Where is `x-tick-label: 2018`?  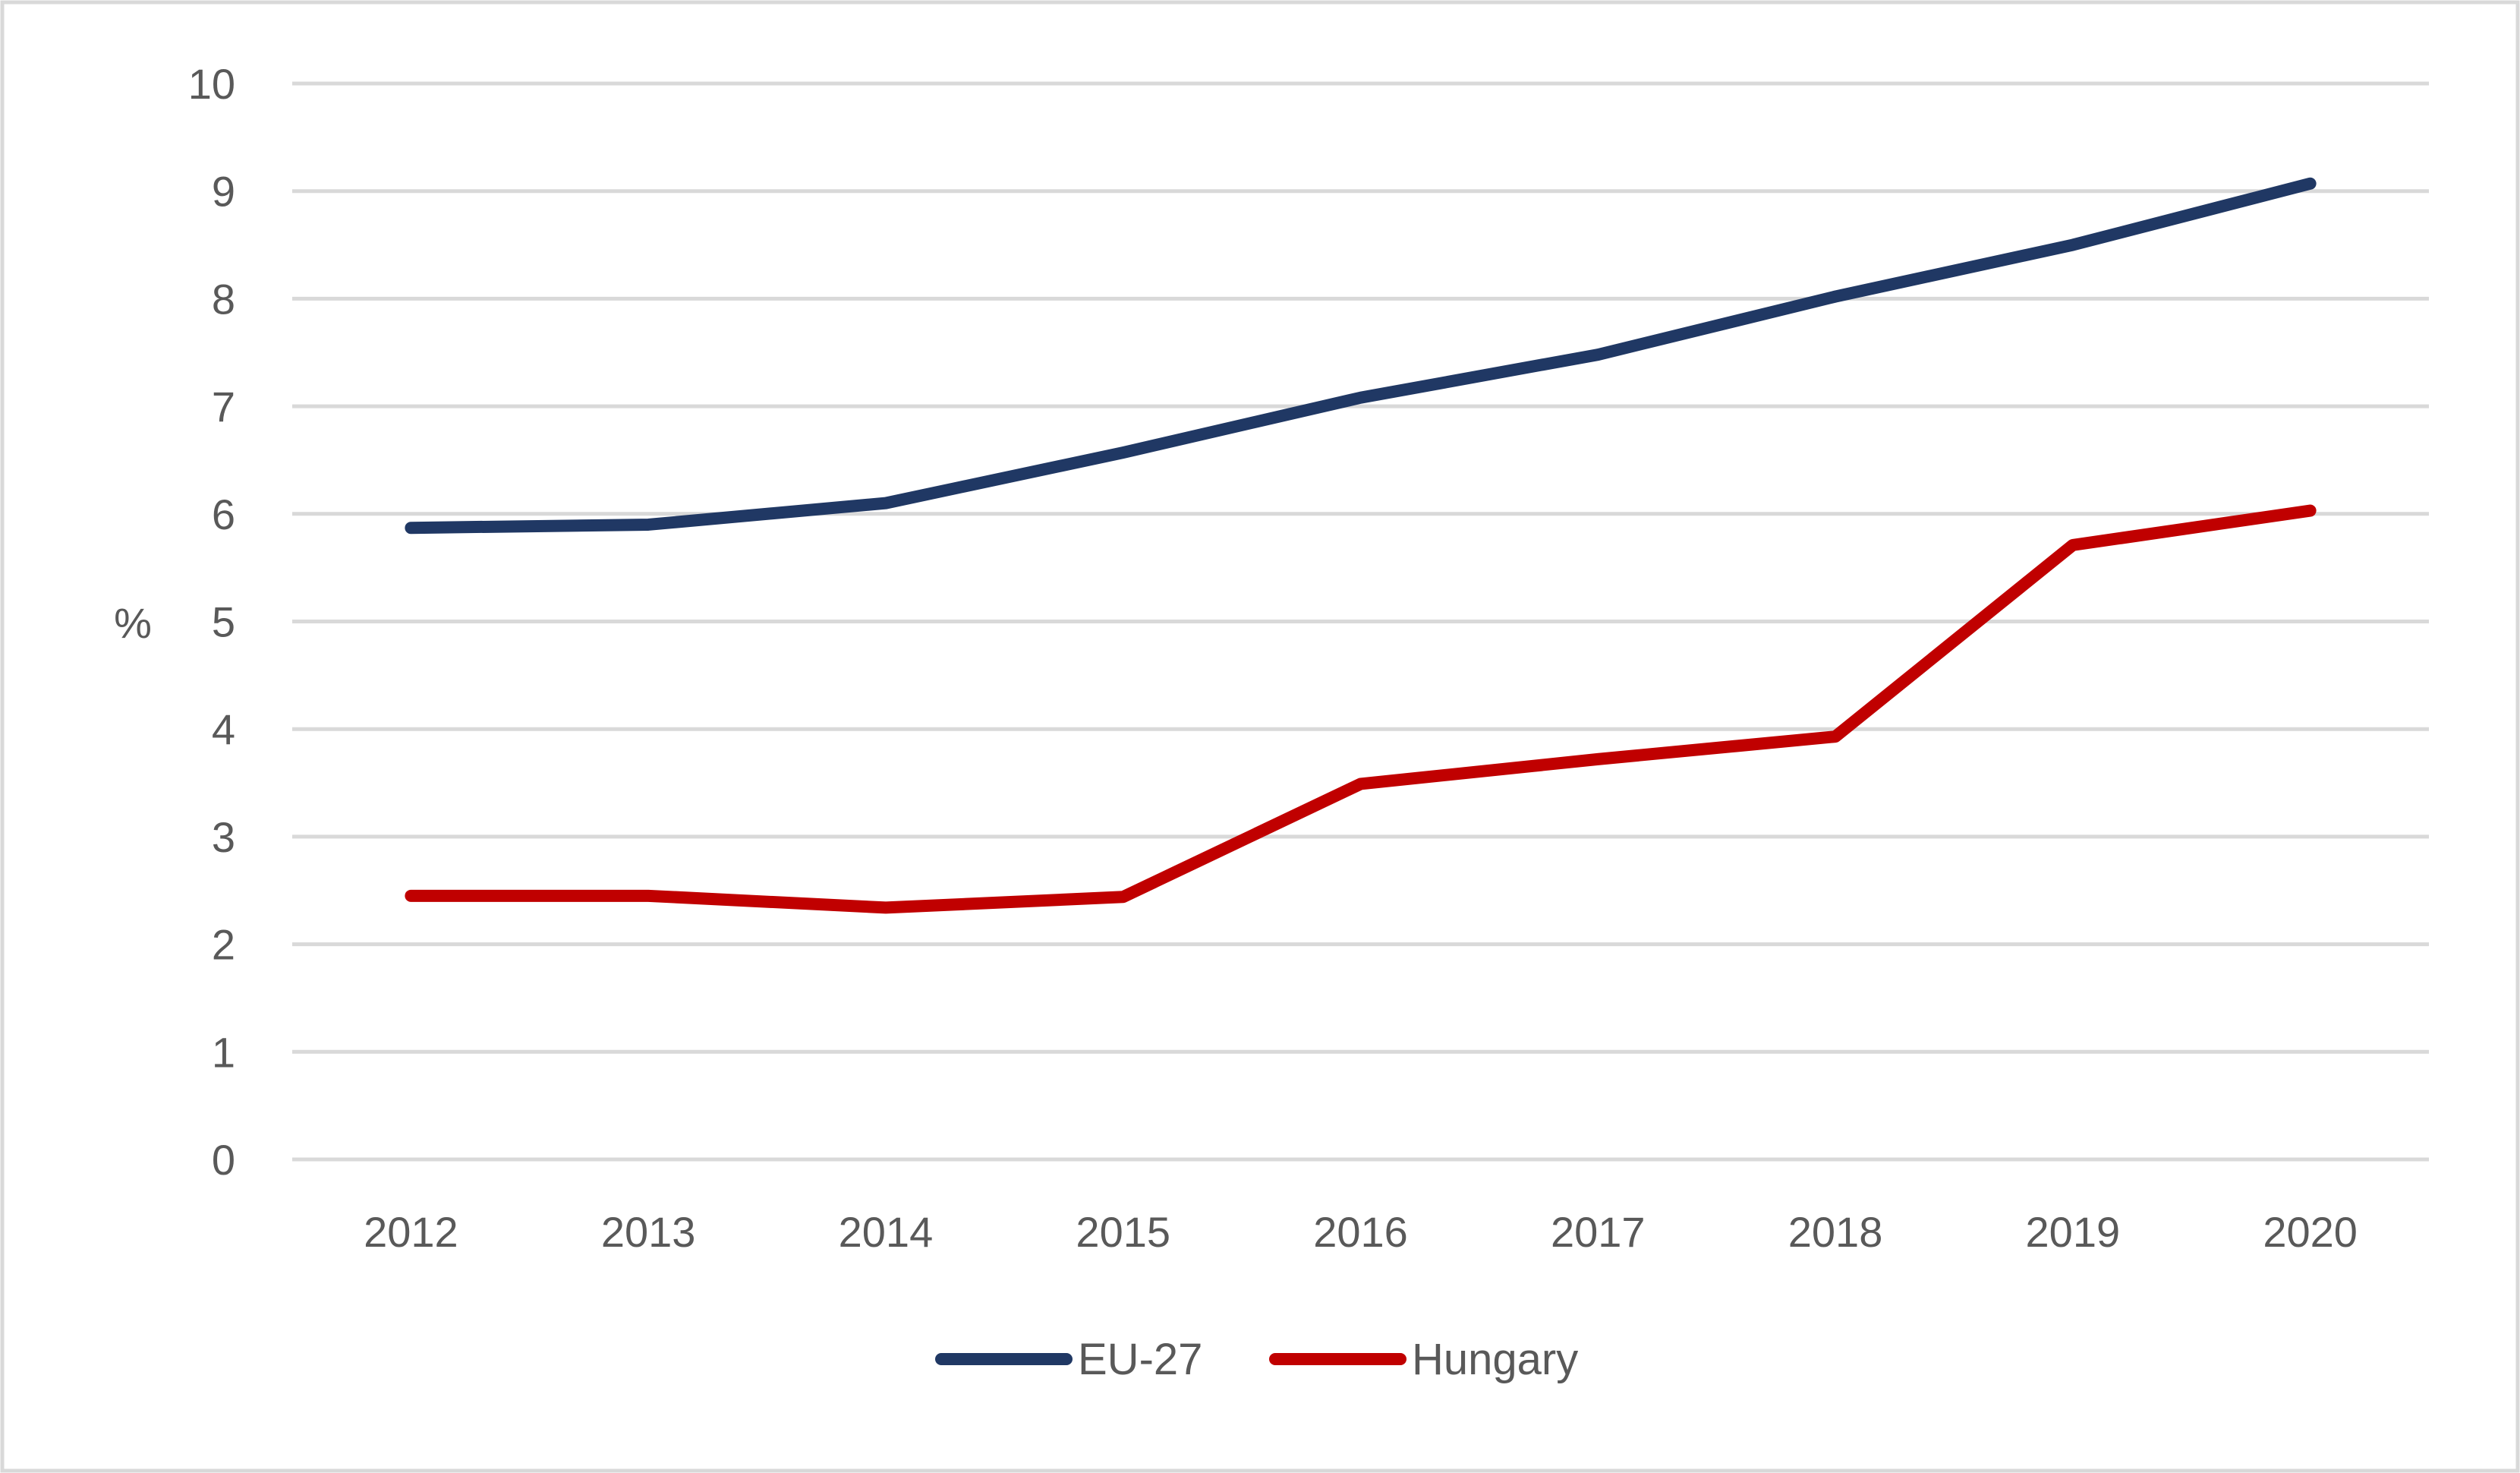 x-tick-label: 2018 is located at coordinates (1835, 1232).